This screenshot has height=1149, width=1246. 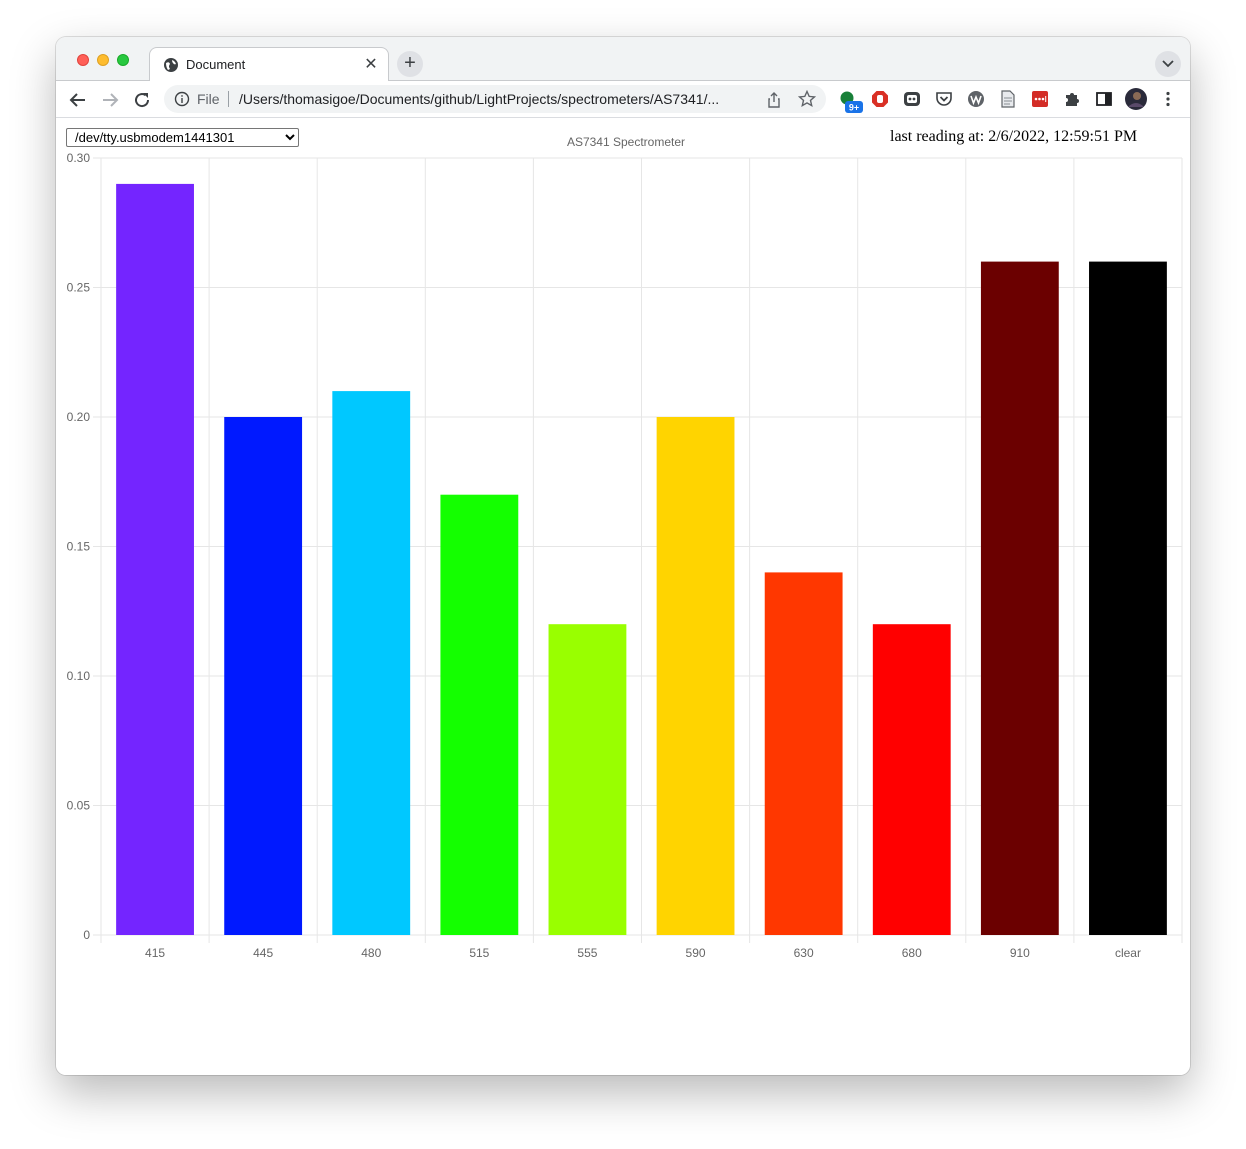 What do you see at coordinates (912, 953) in the screenshot?
I see `x-tick-label: 680` at bounding box center [912, 953].